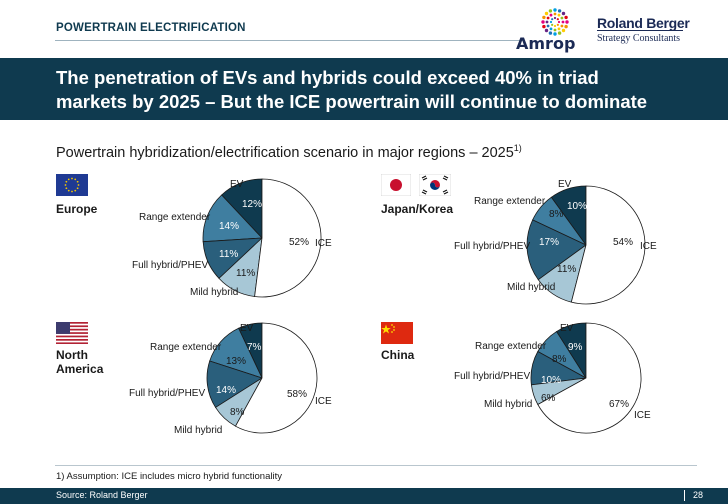 This screenshot has width=728, height=504. Describe the element at coordinates (567, 269) in the screenshot. I see `japan-mild-hybrid-value: 11%` at that location.